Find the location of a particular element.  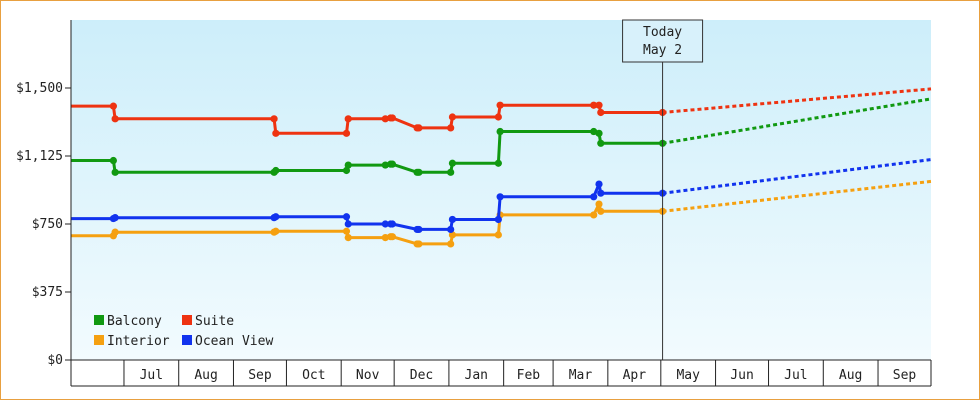

y-tick-label: $375 is located at coordinates (47, 292).